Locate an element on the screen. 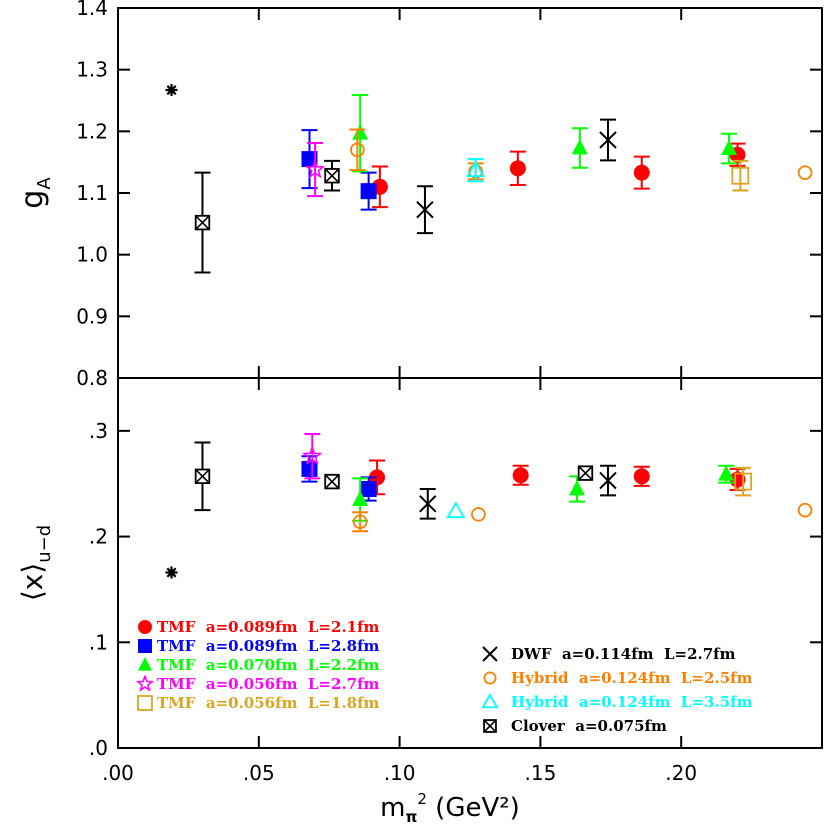 The width and height of the screenshot is (830, 830). legend-entry: Clover a=0.075fm is located at coordinates (575, 726).